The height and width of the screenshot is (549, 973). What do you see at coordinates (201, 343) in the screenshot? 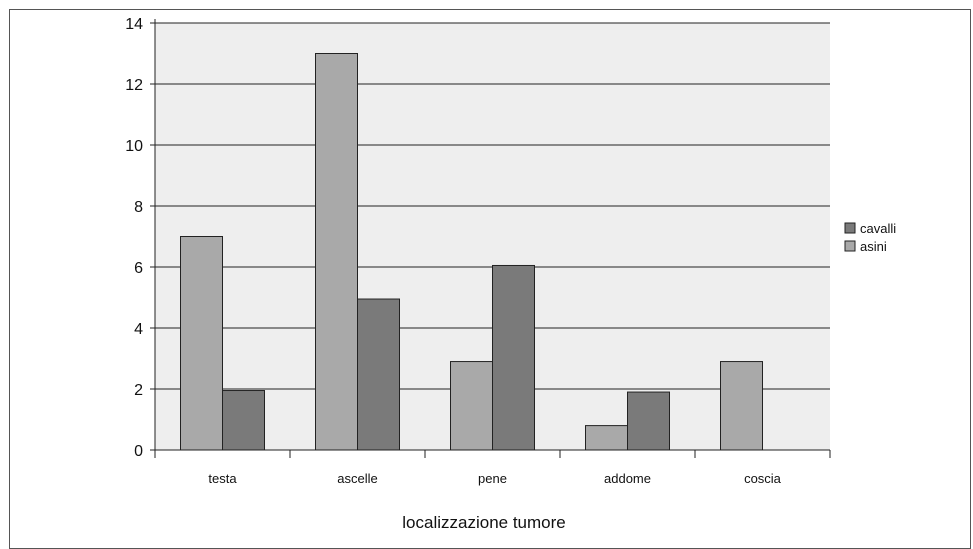
I see `bar-asini-testa` at bounding box center [201, 343].